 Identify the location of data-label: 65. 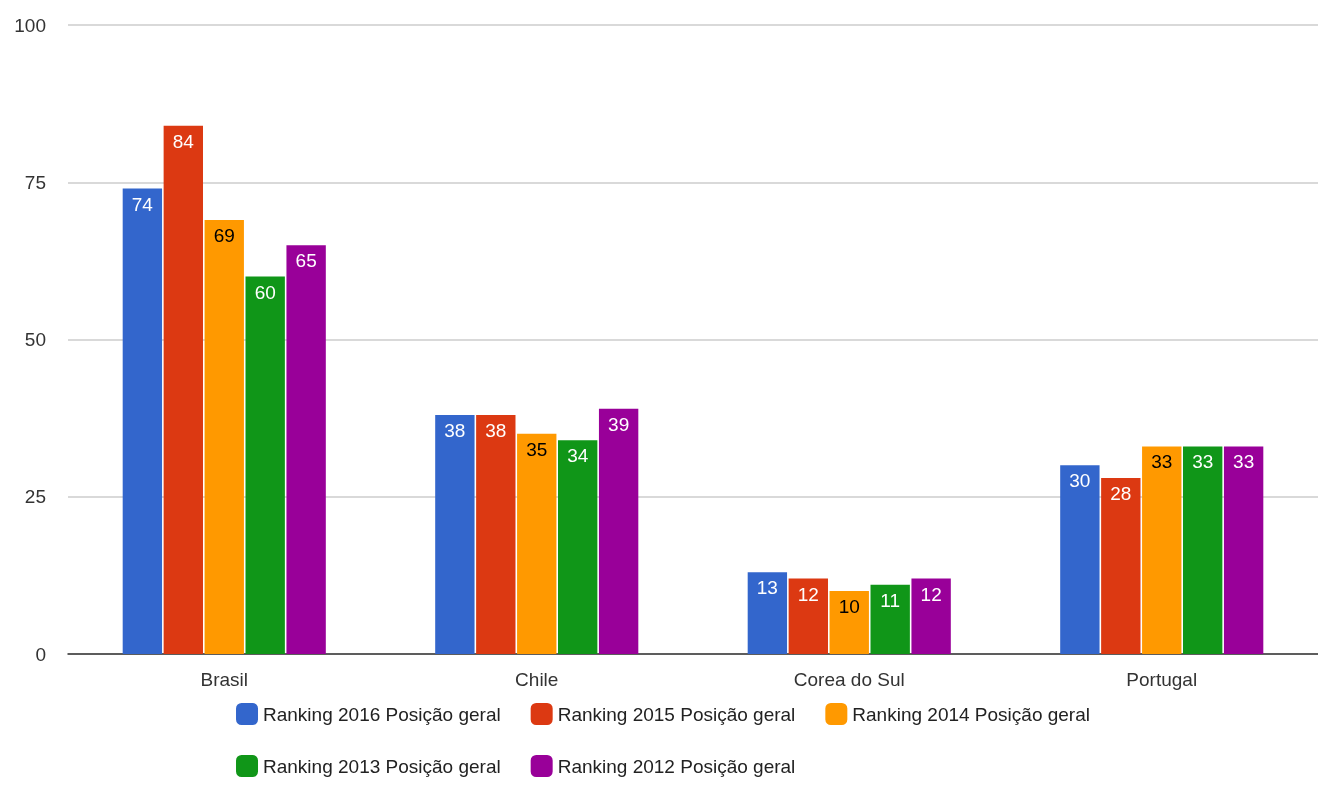
(306, 261).